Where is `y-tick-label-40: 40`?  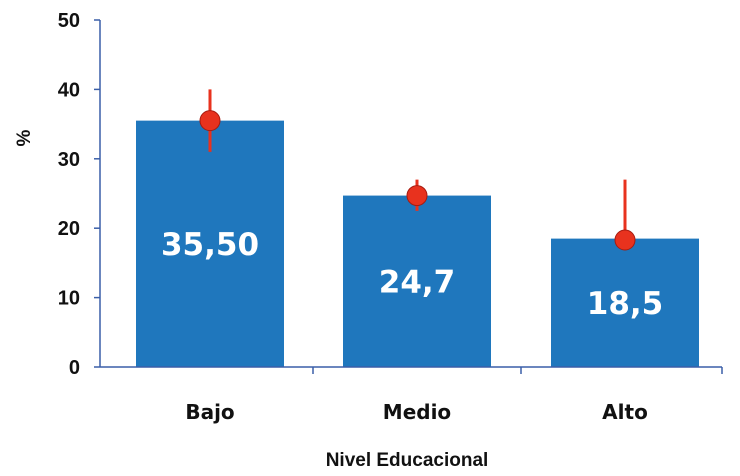
y-tick-label-40: 40 is located at coordinates (69, 90).